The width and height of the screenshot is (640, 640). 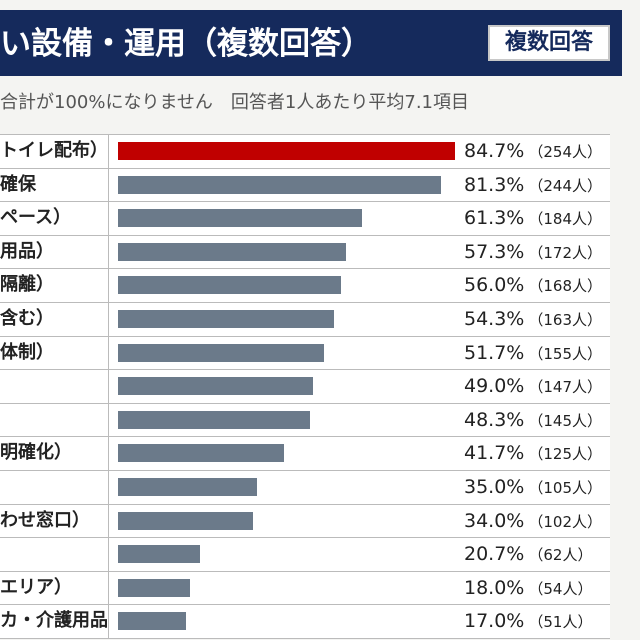 What do you see at coordinates (54, 453) in the screenshot?
I see `category-label: 明確化）` at bounding box center [54, 453].